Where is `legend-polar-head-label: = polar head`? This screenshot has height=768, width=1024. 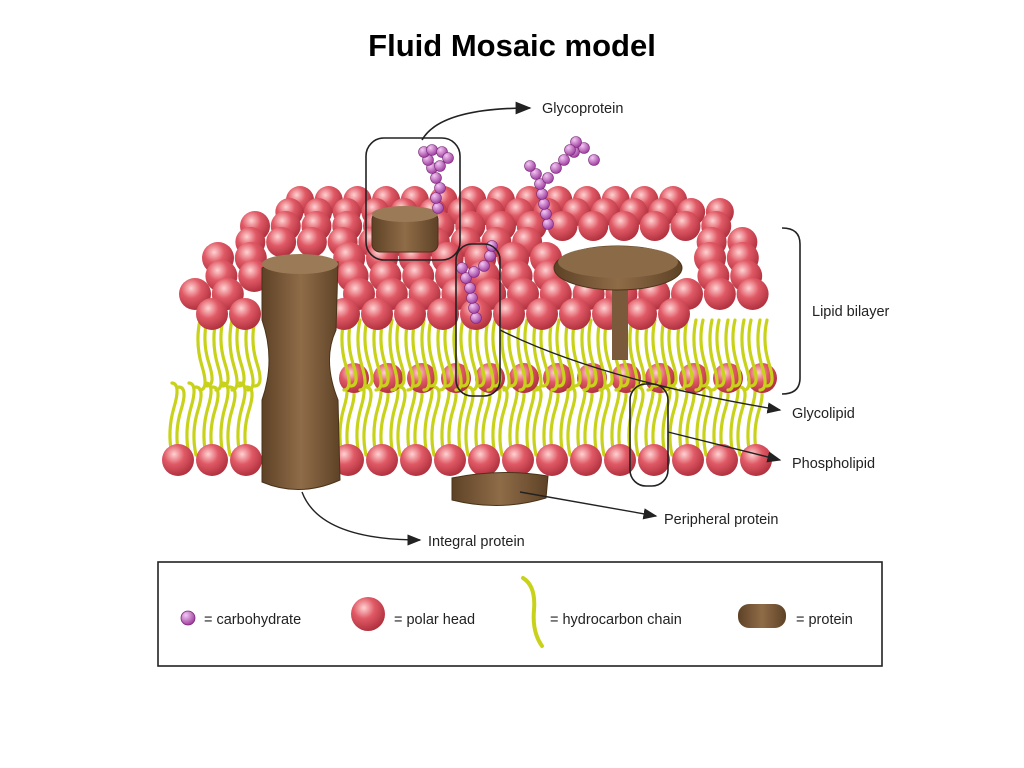
legend-polar-head-label: = polar head is located at coordinates (434, 620).